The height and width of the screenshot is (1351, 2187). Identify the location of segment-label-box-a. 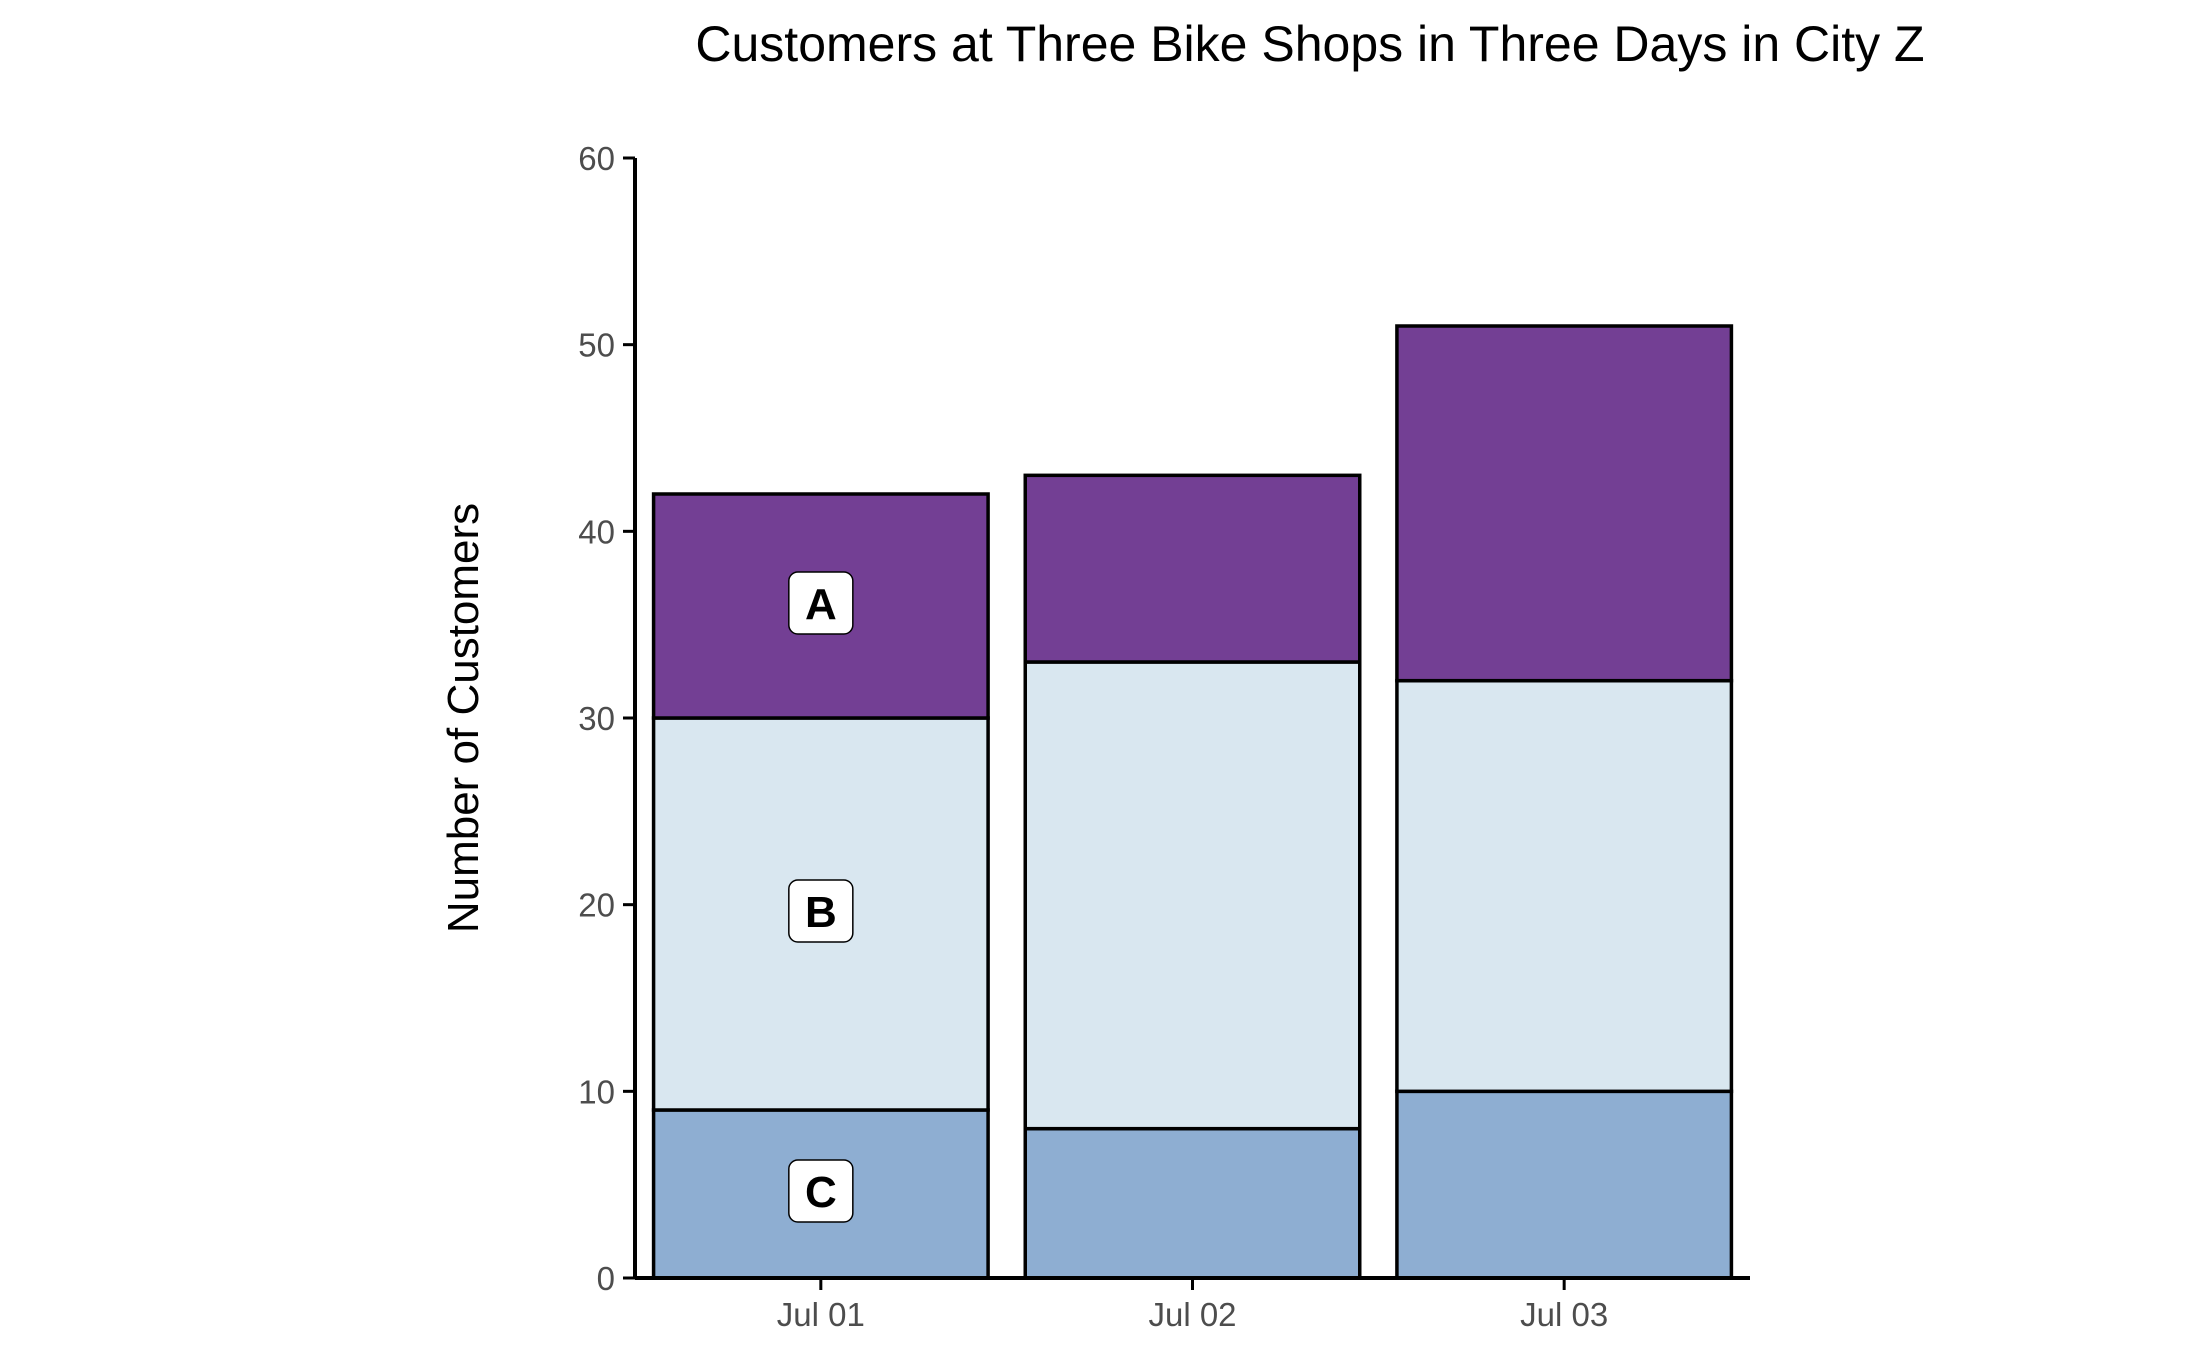
(821, 603).